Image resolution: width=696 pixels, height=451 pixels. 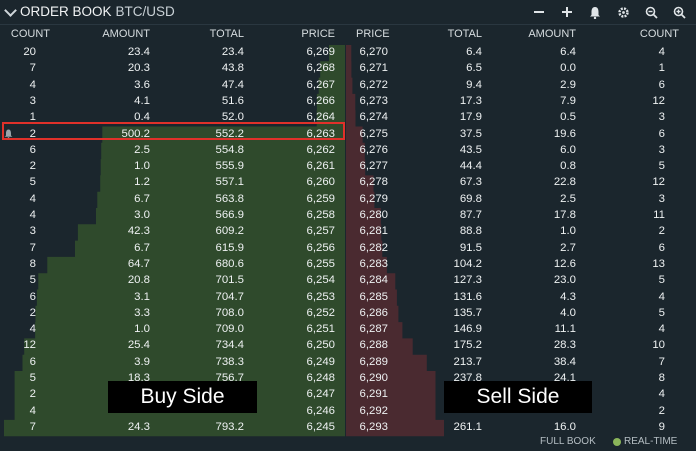 What do you see at coordinates (373, 133) in the screenshot?
I see `sell-price-cell: 6,275` at bounding box center [373, 133].